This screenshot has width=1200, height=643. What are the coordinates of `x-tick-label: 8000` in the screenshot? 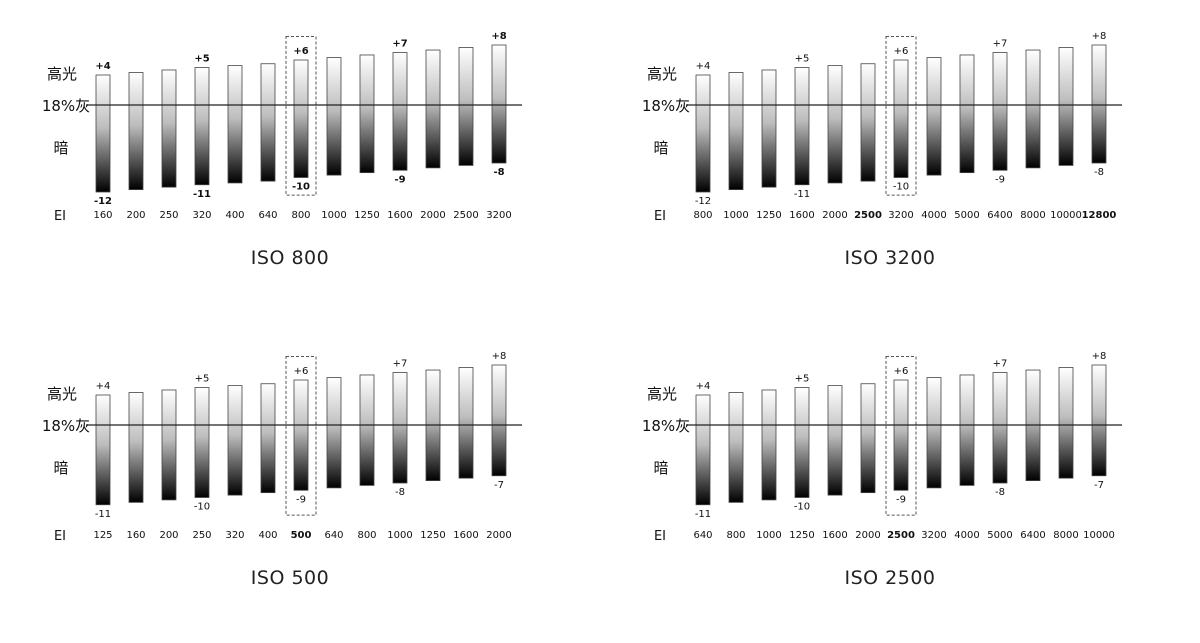 It's located at (1032, 215).